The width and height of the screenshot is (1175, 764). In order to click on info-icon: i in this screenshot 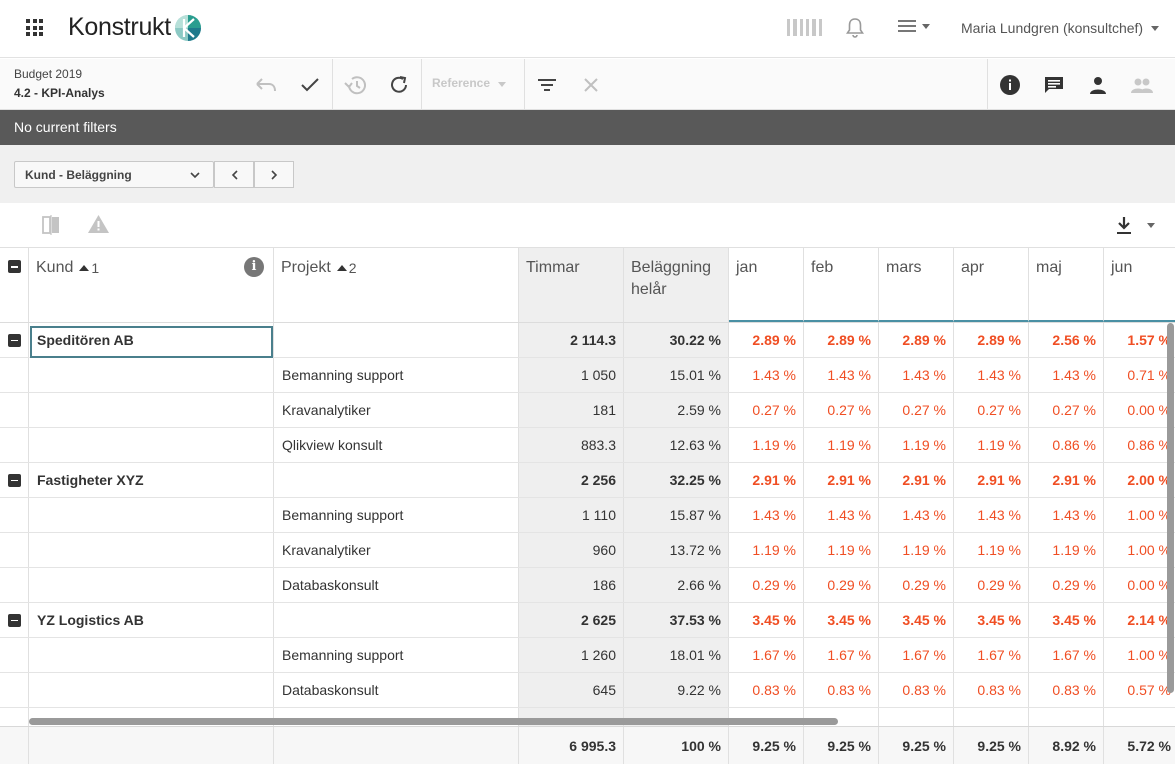, I will do `click(254, 267)`.